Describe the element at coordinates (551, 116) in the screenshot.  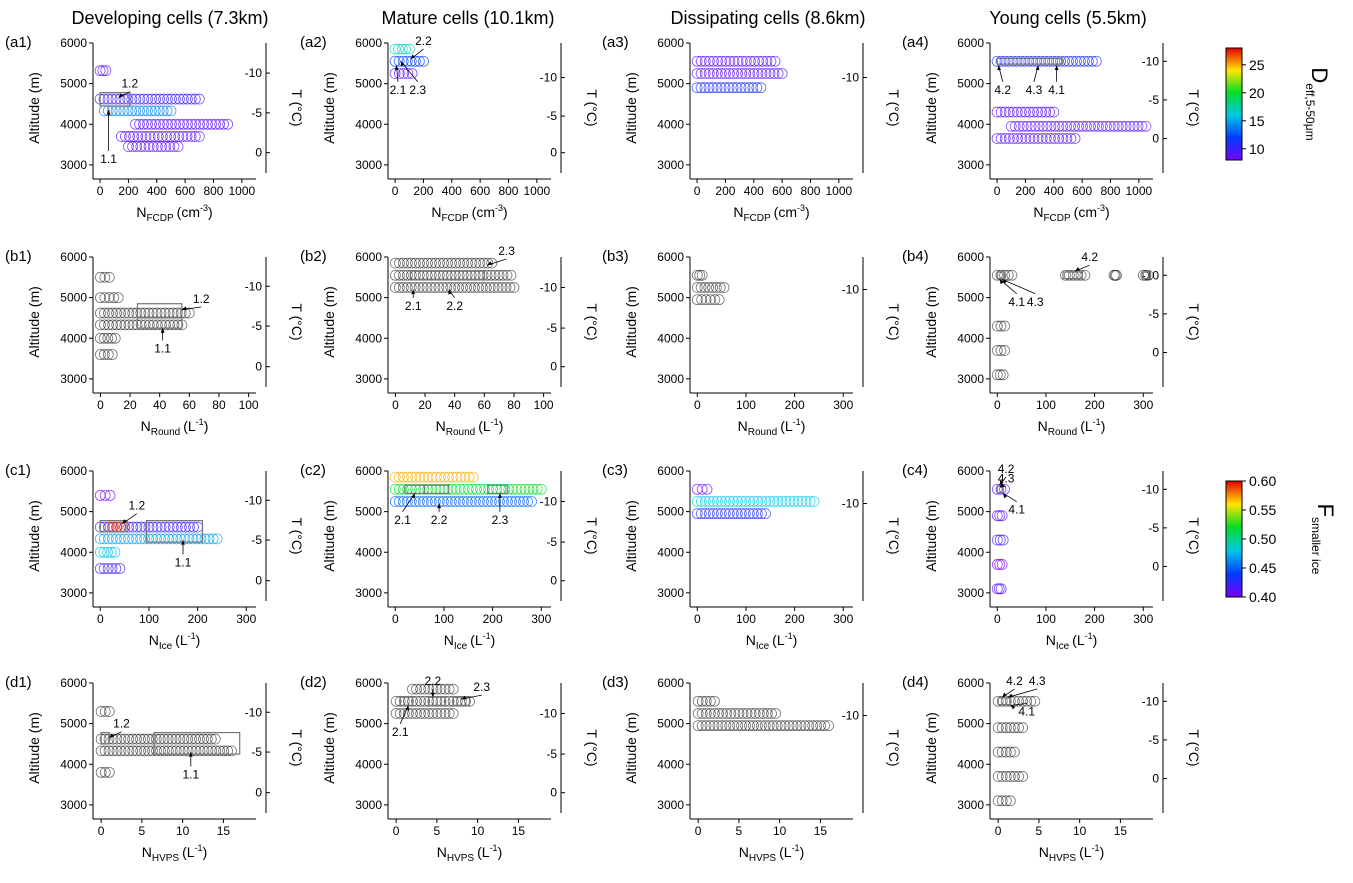
I see `t-tick-label: -5` at that location.